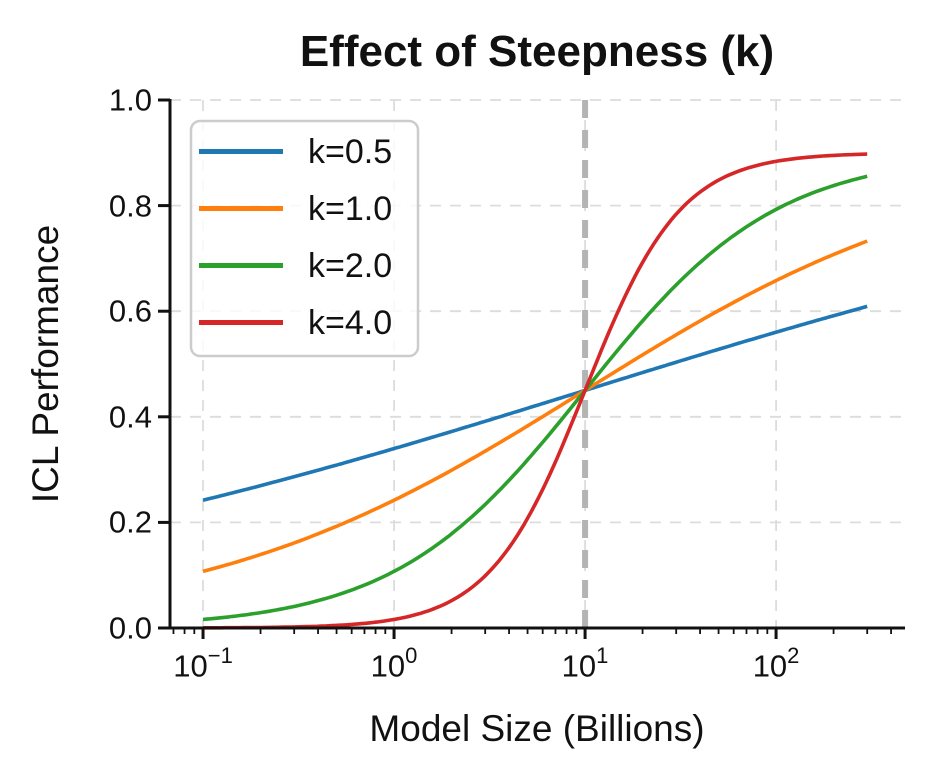  Describe the element at coordinates (394, 663) in the screenshot. I see `x-tick-label: 10⁰` at that location.